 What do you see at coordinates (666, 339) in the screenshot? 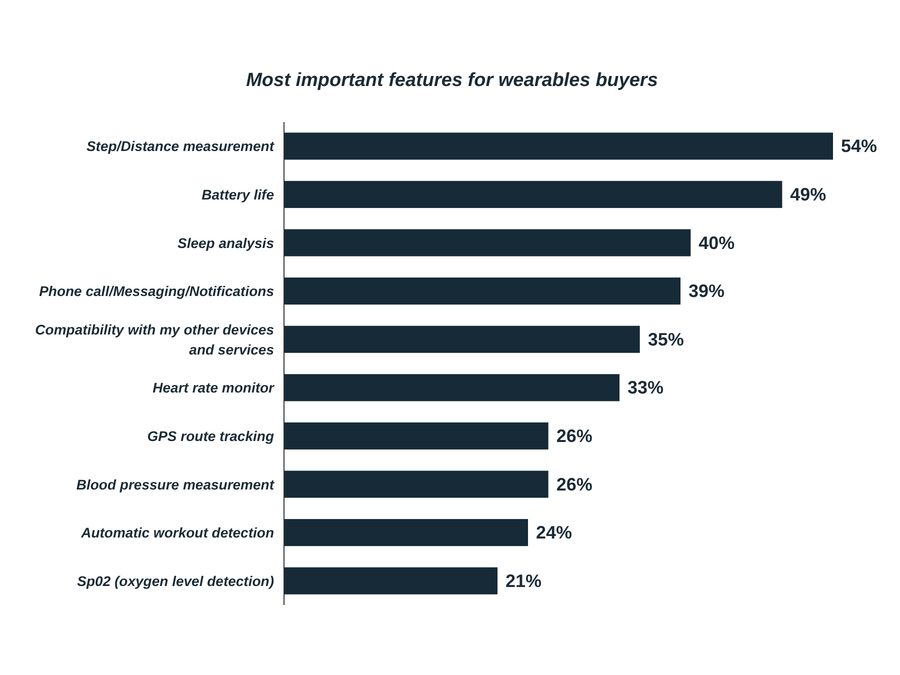
I see `data-label: 35%` at bounding box center [666, 339].